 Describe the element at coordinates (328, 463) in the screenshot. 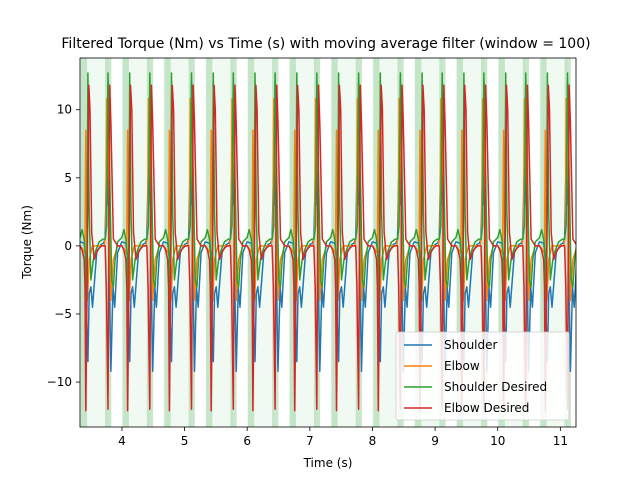

I see `x-axis-title: Time (s)` at that location.